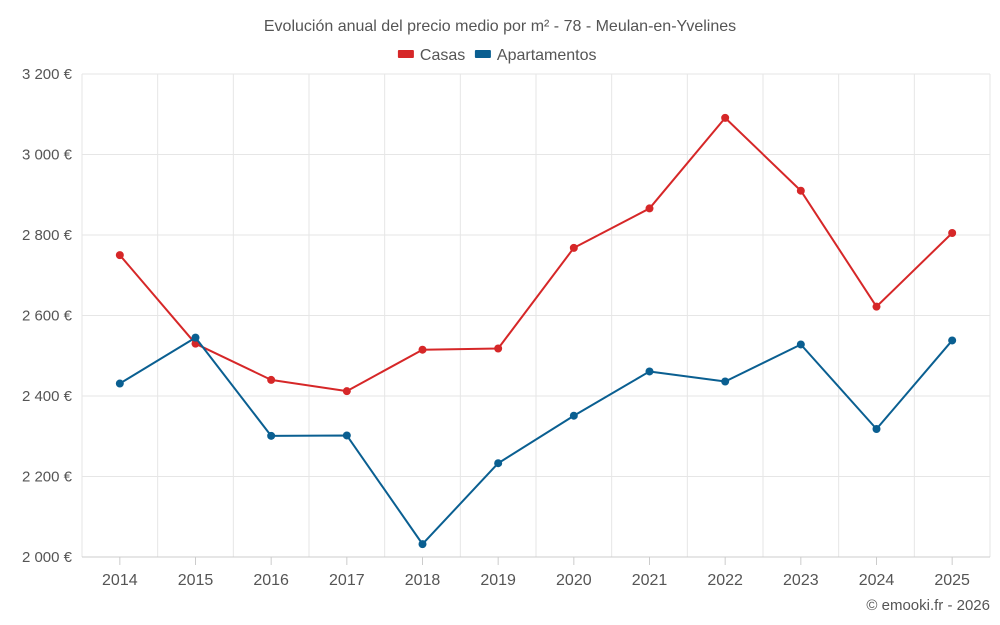  What do you see at coordinates (547, 55) in the screenshot?
I see `legend-label: Apartamentos` at bounding box center [547, 55].